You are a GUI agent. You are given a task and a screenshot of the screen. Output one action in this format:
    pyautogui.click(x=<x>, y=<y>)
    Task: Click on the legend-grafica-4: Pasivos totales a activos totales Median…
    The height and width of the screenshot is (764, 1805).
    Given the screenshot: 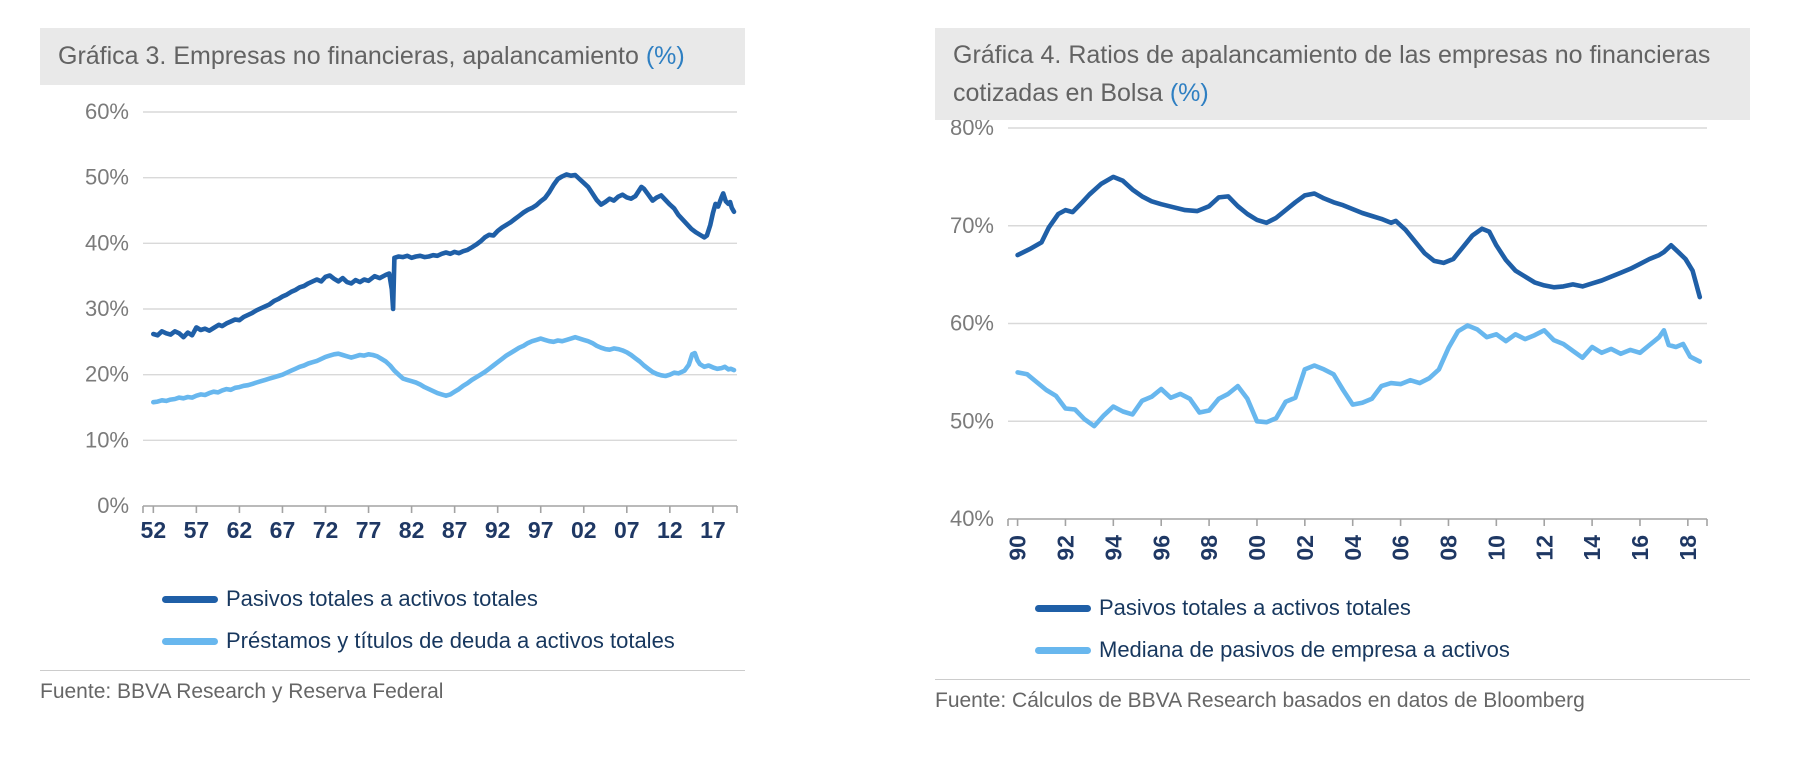 What is the action you would take?
    pyautogui.click(x=1392, y=629)
    